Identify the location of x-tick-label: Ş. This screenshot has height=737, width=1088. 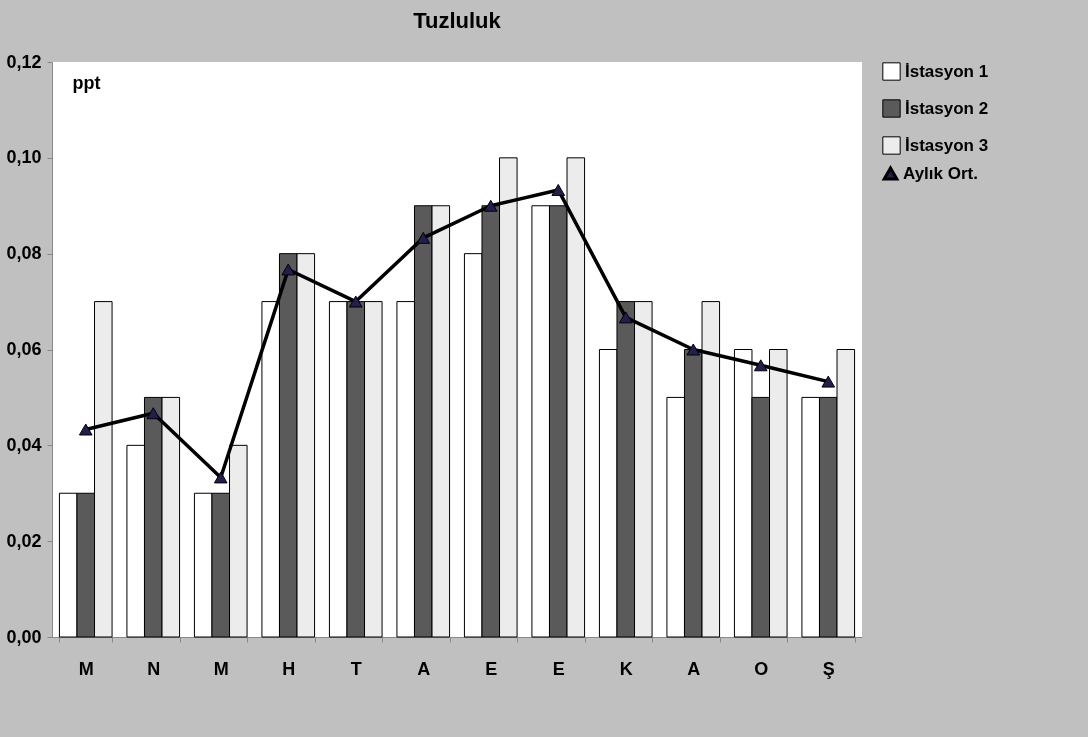
(828, 668).